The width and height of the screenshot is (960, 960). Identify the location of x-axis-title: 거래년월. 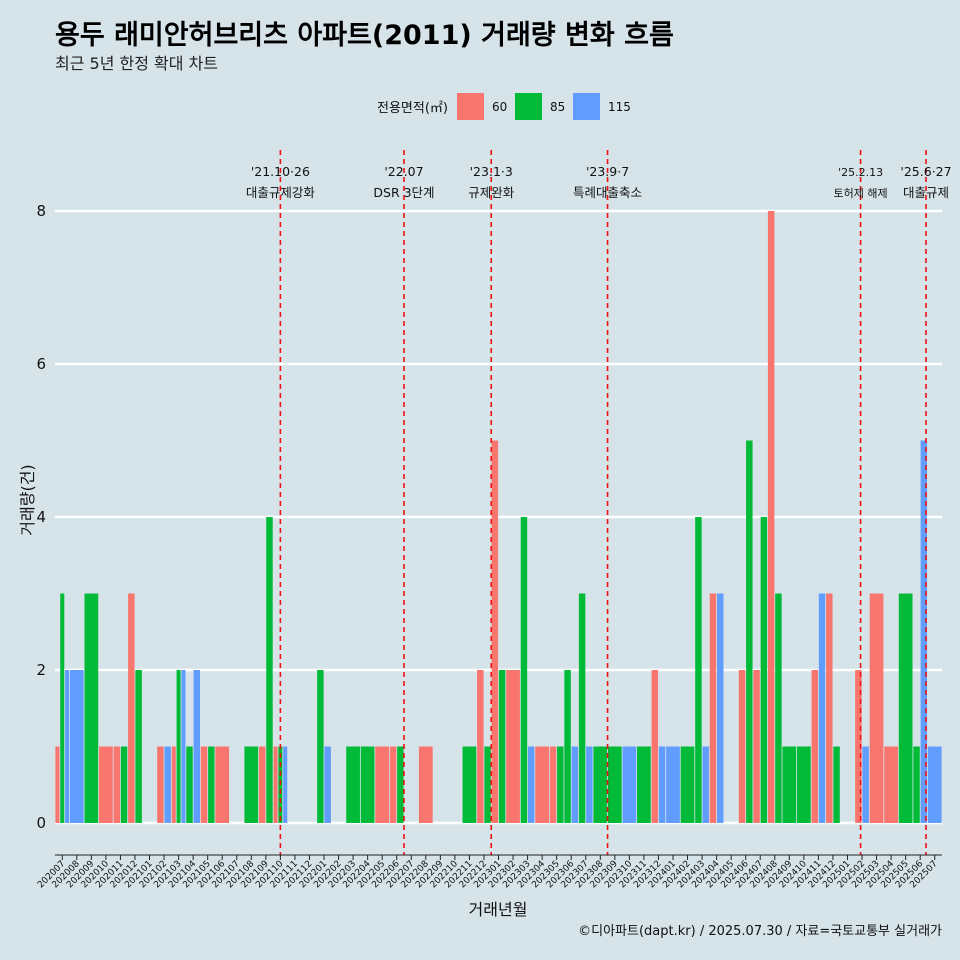
(498, 909).